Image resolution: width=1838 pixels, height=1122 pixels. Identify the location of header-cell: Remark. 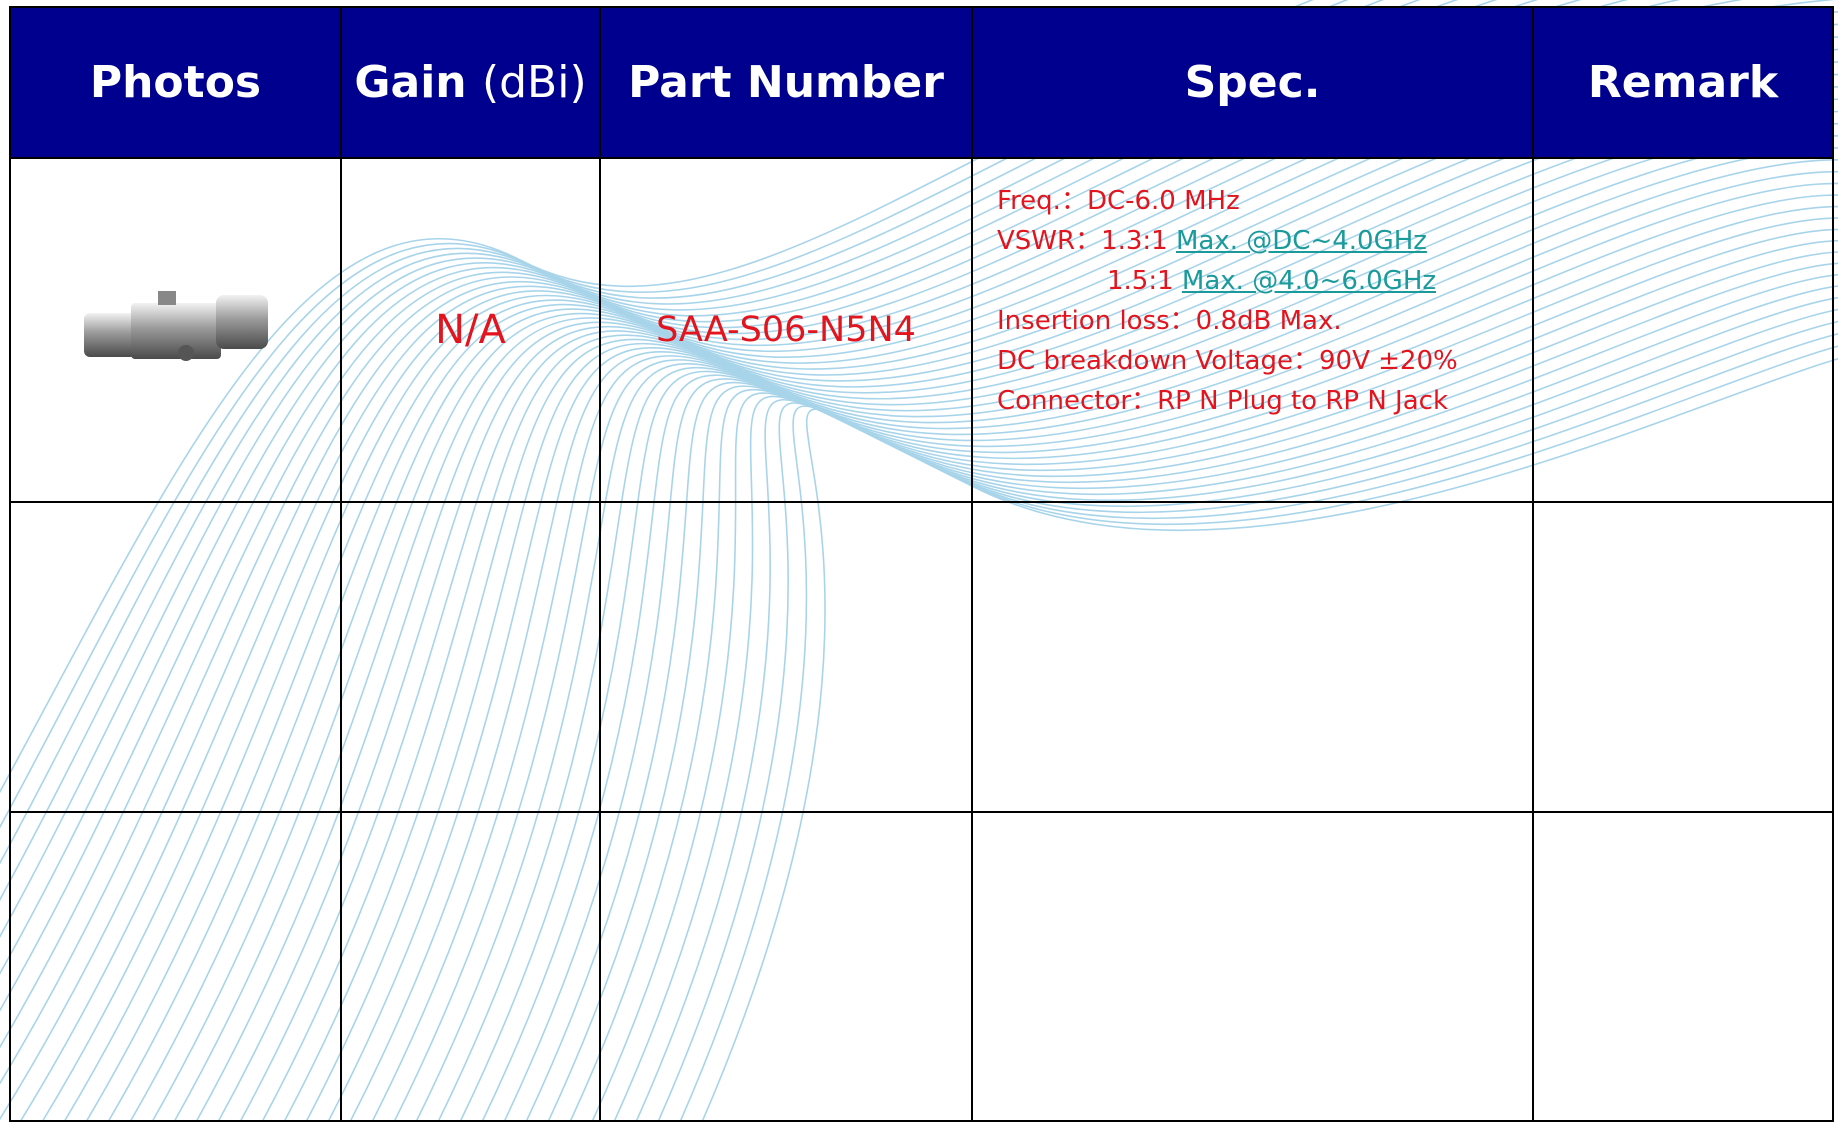
(1683, 82).